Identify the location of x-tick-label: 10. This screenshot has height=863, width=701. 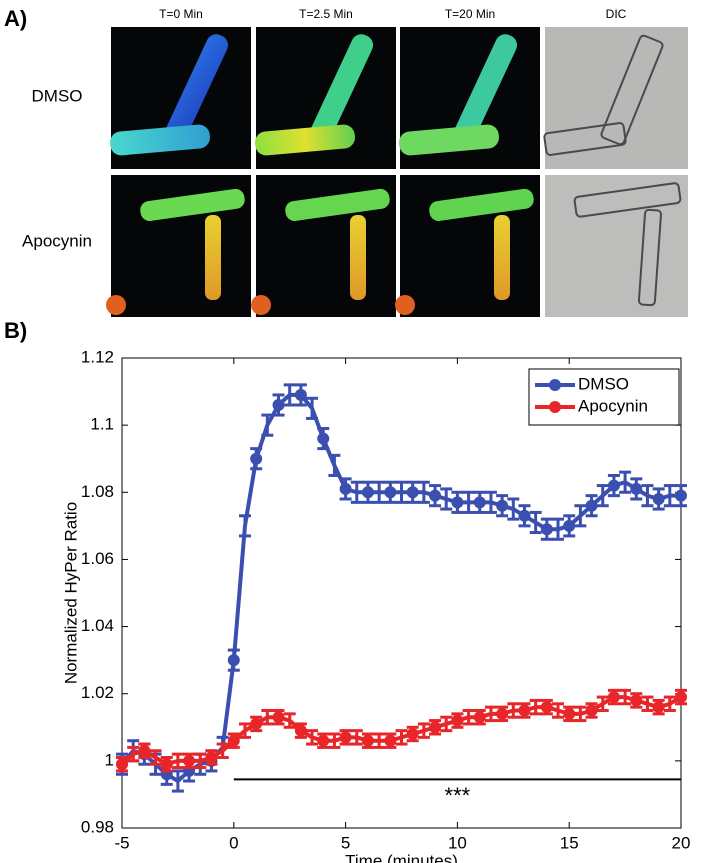
(457, 842).